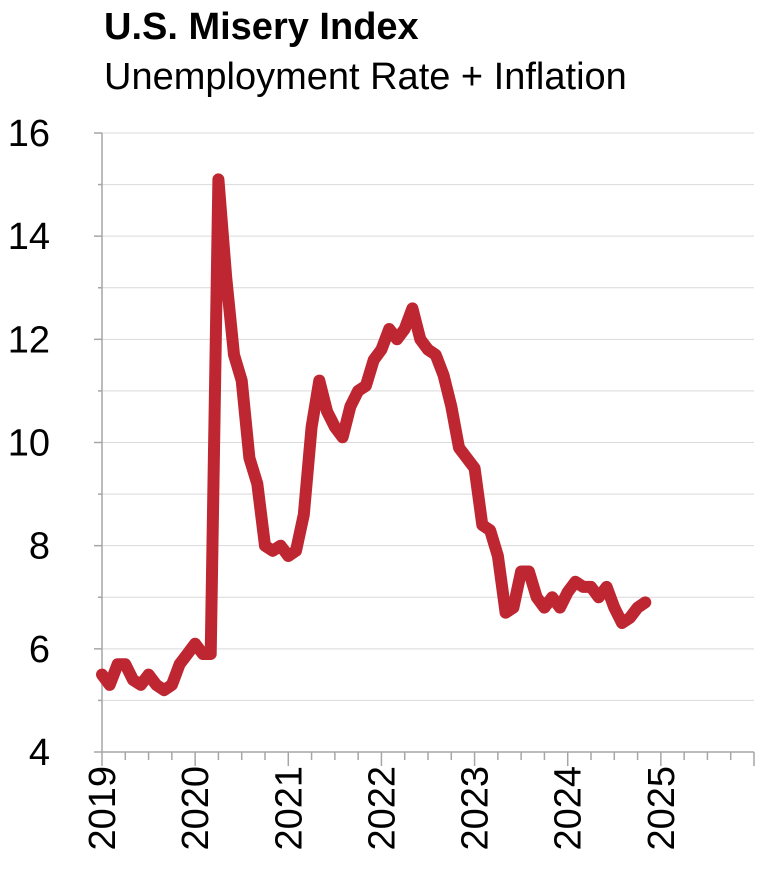  Describe the element at coordinates (196, 808) in the screenshot. I see `x-tick-label: 2020` at that location.